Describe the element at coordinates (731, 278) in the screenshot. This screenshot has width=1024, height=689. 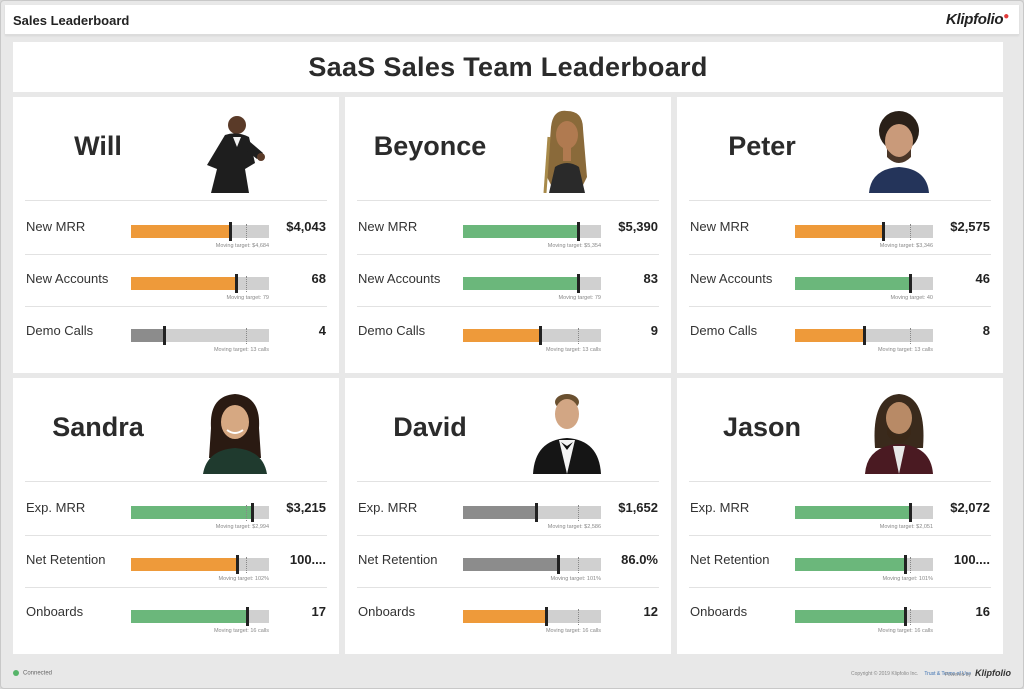
I see `metric-label: New Accounts` at that location.